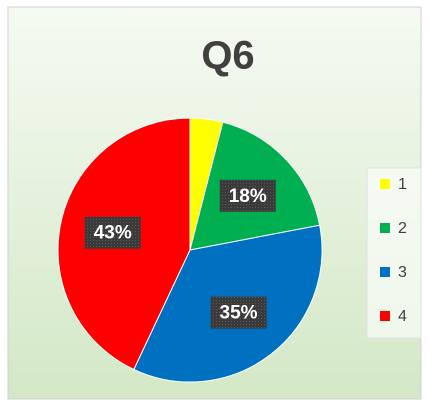  I want to click on legend-box, so click(394, 253).